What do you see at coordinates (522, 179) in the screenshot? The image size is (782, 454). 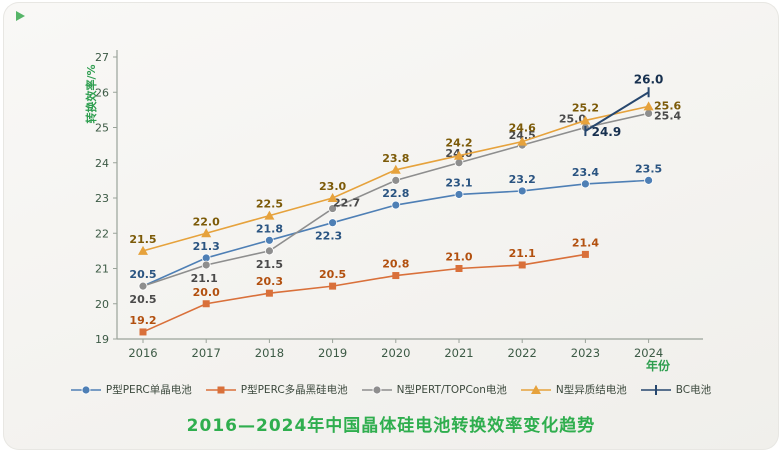 I see `data-label: 23.2` at bounding box center [522, 179].